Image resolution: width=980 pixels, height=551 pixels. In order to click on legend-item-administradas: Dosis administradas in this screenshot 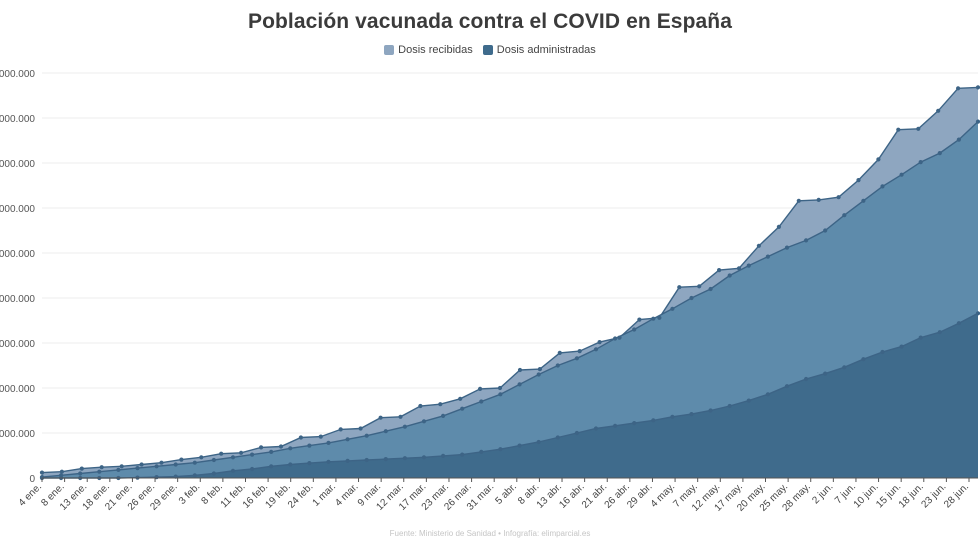, I will do `click(539, 50)`.